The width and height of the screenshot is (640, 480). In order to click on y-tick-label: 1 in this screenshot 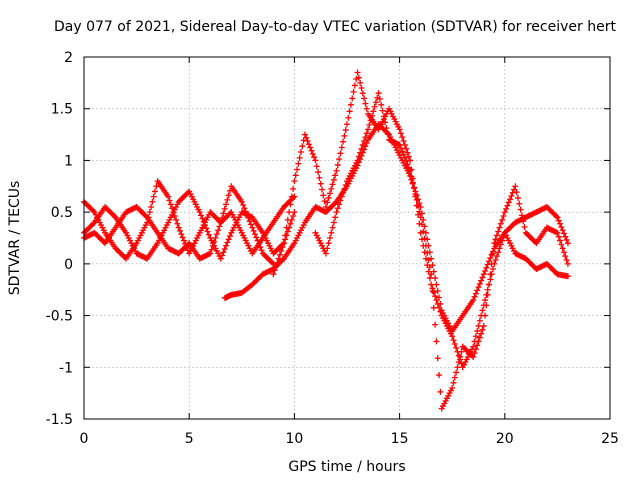, I will do `click(68, 161)`.